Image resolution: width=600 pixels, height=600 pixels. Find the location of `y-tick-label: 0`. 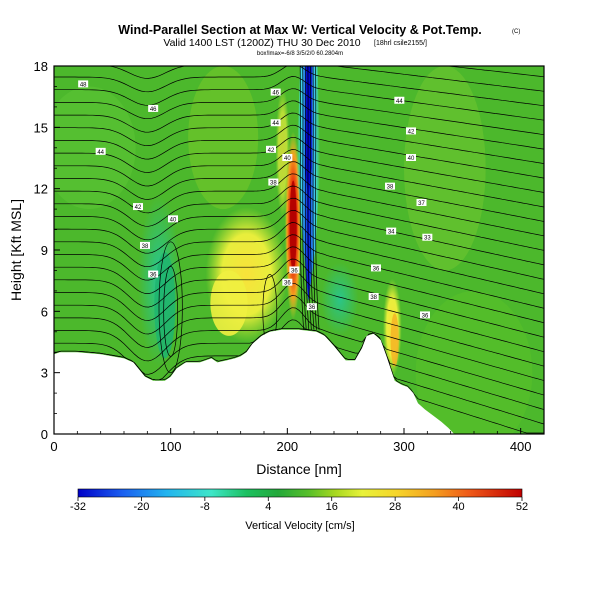

y-tick-label: 0 is located at coordinates (44, 434).